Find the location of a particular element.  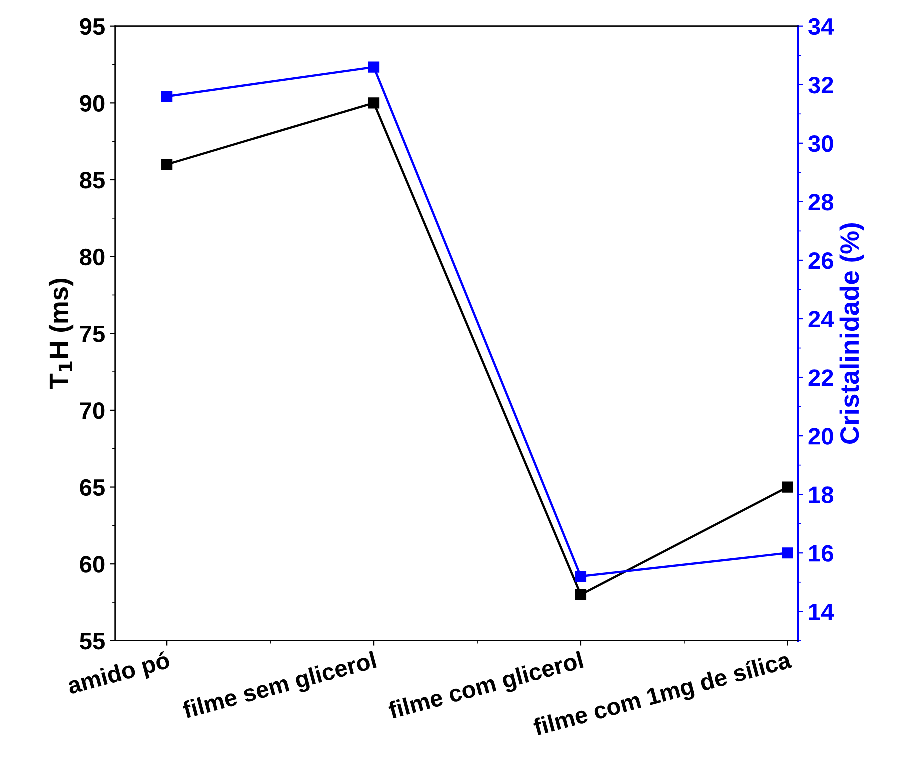

y-tick-label: 65 is located at coordinates (92, 487).